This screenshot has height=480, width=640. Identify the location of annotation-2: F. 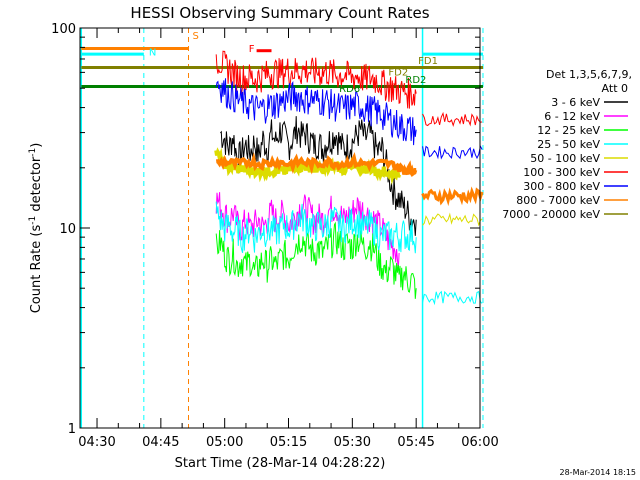
(252, 49).